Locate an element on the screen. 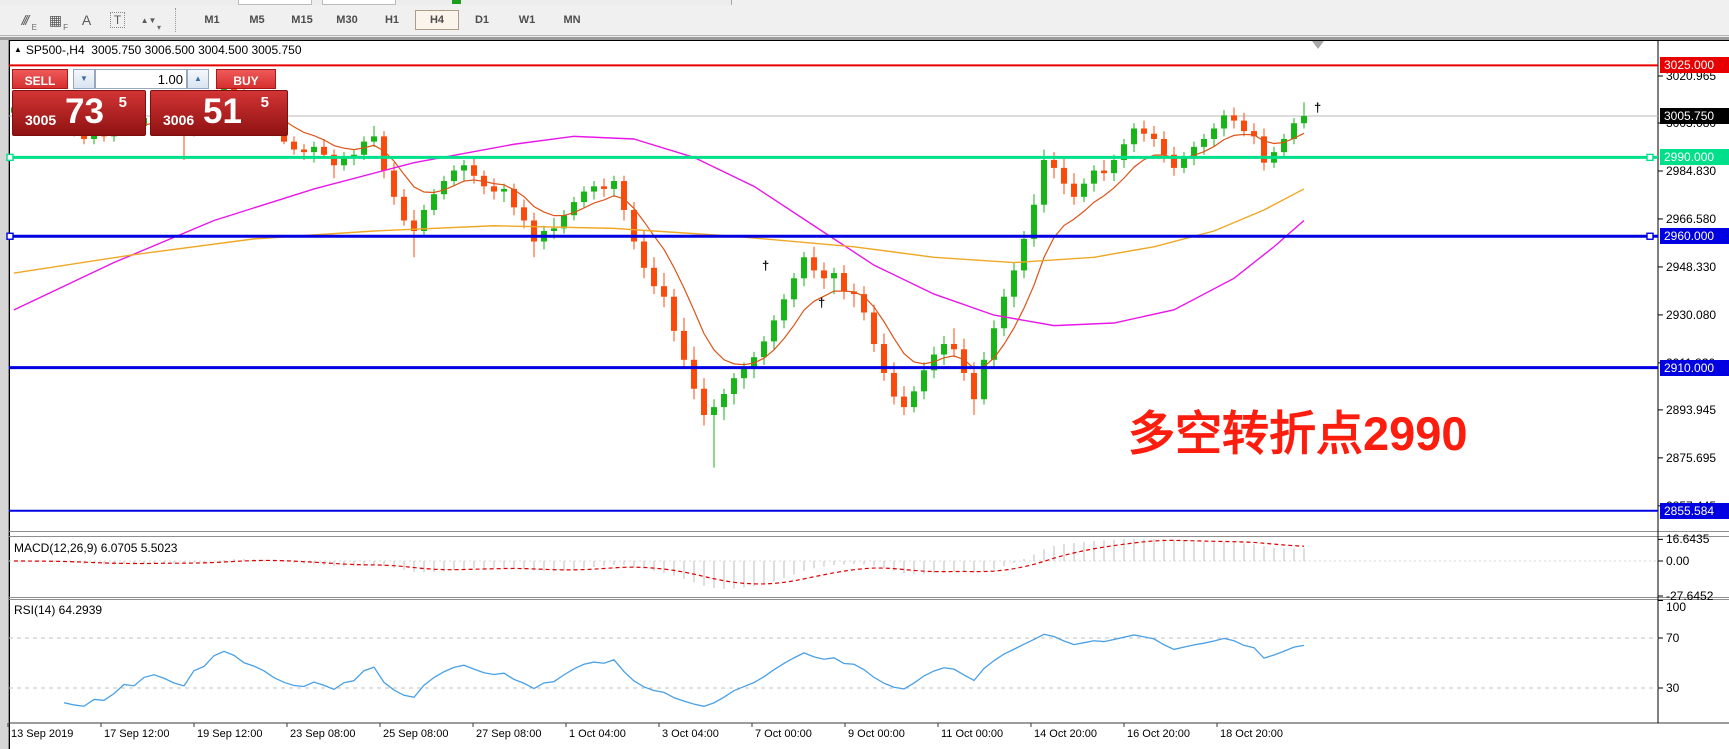 The width and height of the screenshot is (1729, 749). price-tick-label: 2875.695 is located at coordinates (1691, 457).